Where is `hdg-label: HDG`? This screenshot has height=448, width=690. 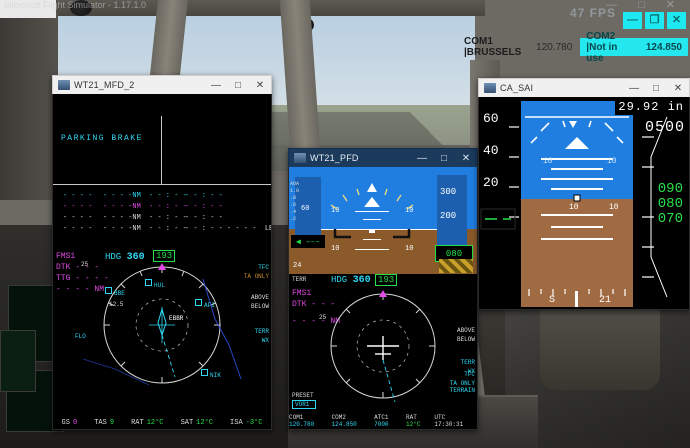
hdg-label: HDG is located at coordinates (113, 257).